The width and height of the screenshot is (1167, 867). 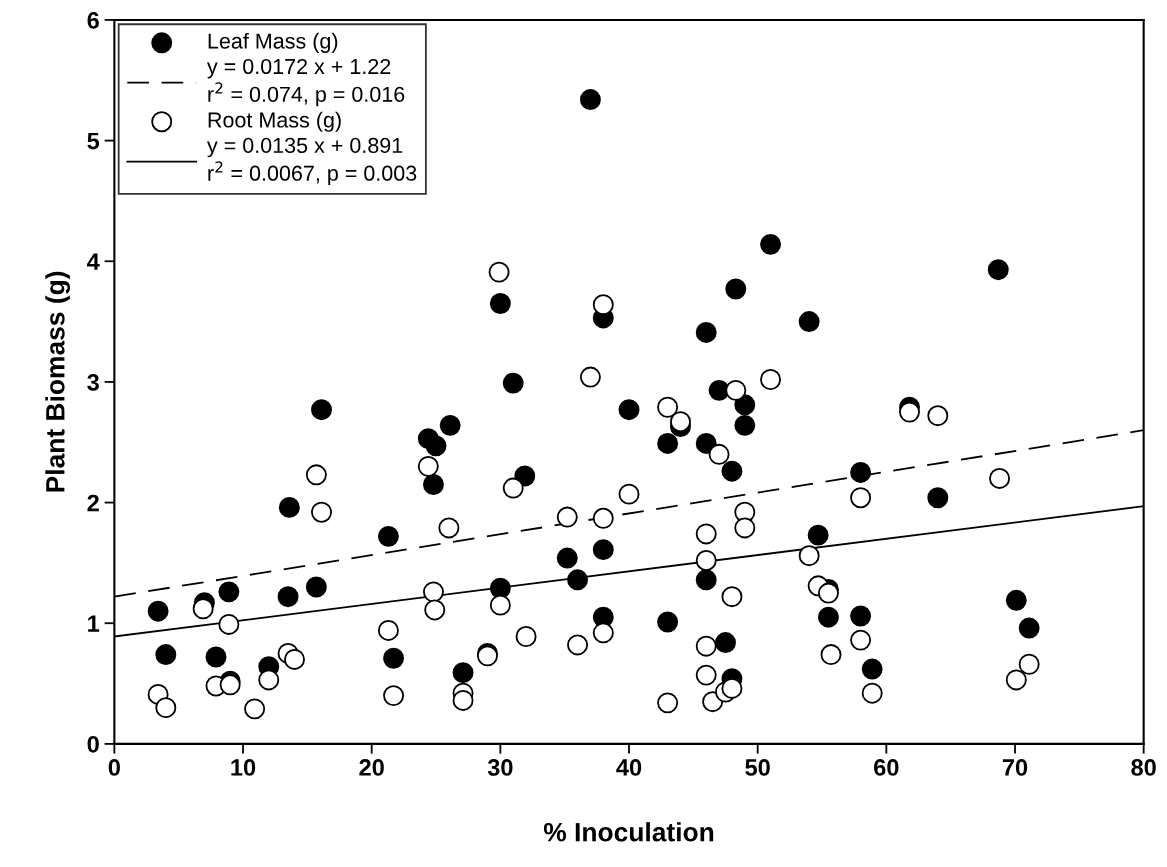 What do you see at coordinates (628, 832) in the screenshot?
I see `x-axis-title: % Inoculation` at bounding box center [628, 832].